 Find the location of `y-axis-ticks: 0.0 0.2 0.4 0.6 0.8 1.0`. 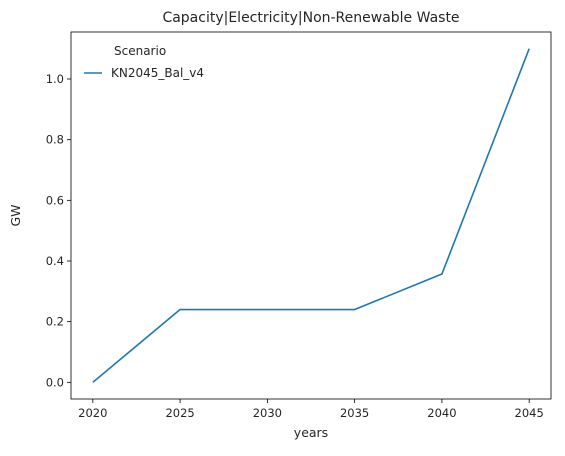

y-axis-ticks: 0.0 0.2 0.4 0.6 0.8 1.0 is located at coordinates (58, 230).